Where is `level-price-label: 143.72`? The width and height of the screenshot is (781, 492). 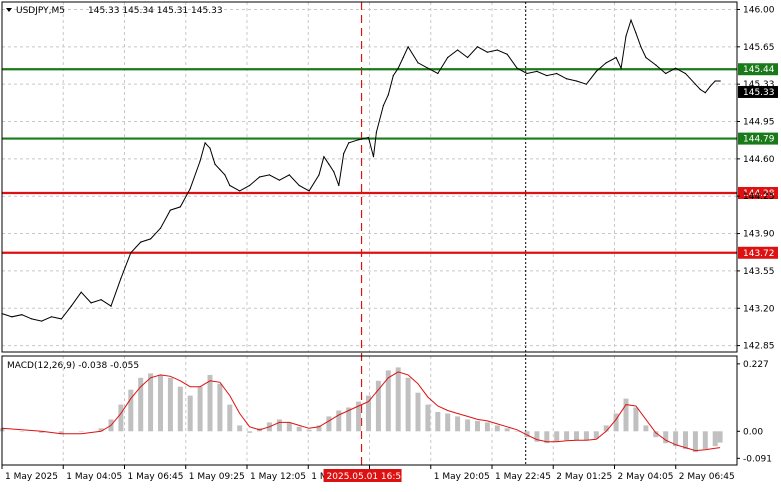
level-price-label: 143.72 is located at coordinates (759, 254).